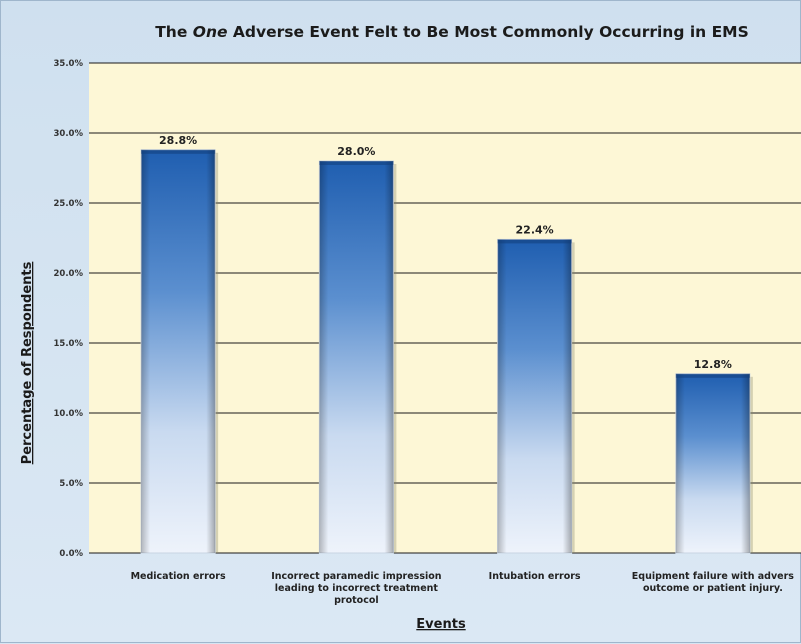 The height and width of the screenshot is (644, 801). I want to click on y-axis-title: Percentage of Respondents, so click(27, 362).